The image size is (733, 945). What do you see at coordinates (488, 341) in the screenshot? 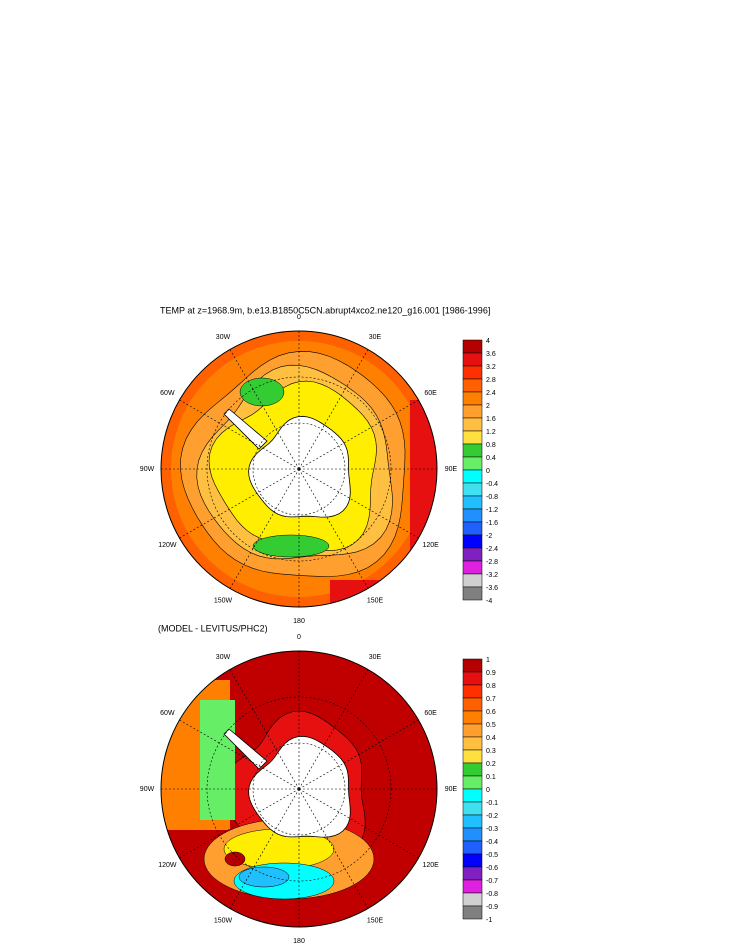
I see `colorbar-label: 4` at bounding box center [488, 341].